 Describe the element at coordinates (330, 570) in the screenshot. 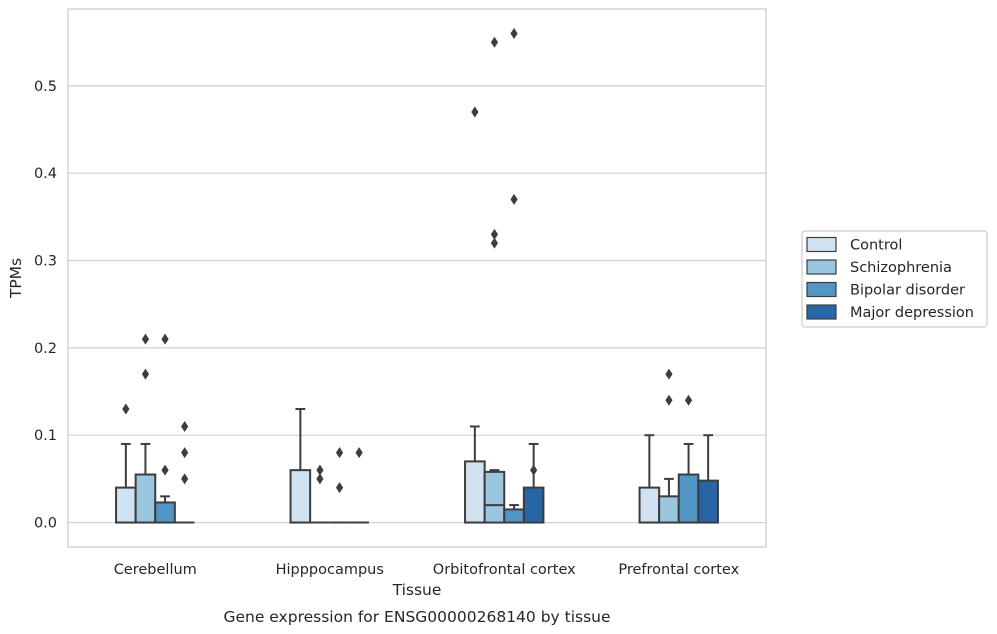

I see `x-tick-label: Hipppocampus` at that location.